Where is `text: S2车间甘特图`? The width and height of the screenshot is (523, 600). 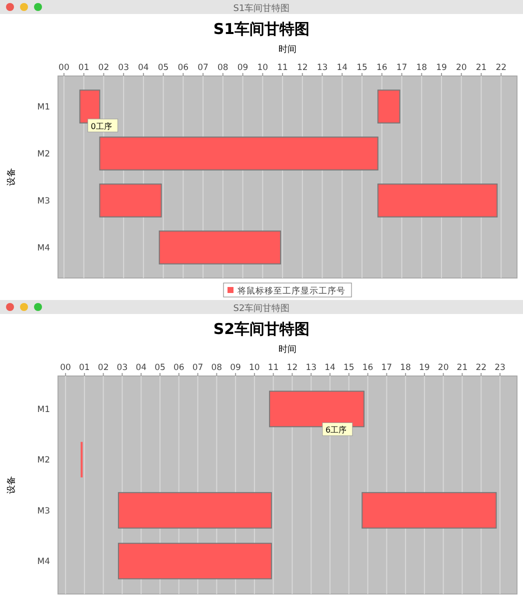
text: S2车间甘特图 is located at coordinates (261, 308).